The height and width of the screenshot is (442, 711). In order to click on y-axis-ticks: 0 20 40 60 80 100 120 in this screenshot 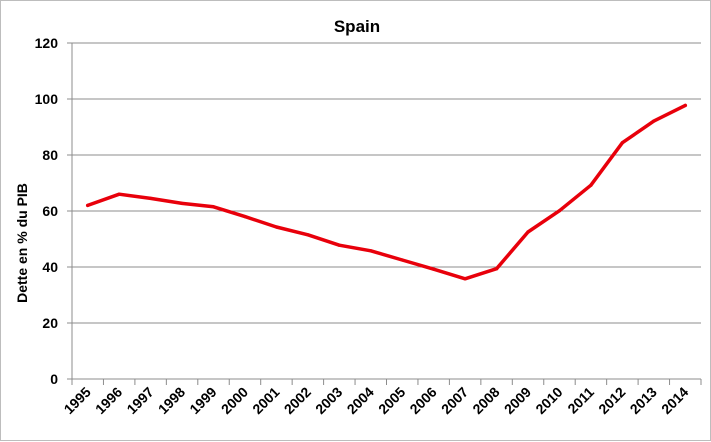, I will do `click(53, 211)`.